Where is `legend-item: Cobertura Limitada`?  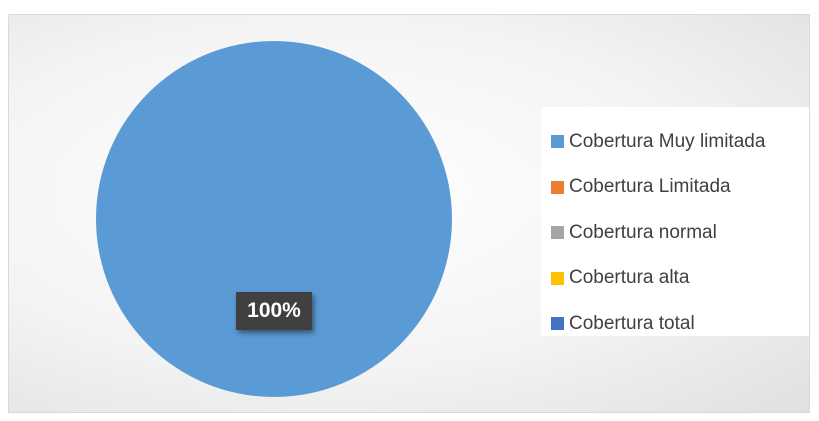
legend-item: Cobertura Limitada is located at coordinates (675, 188).